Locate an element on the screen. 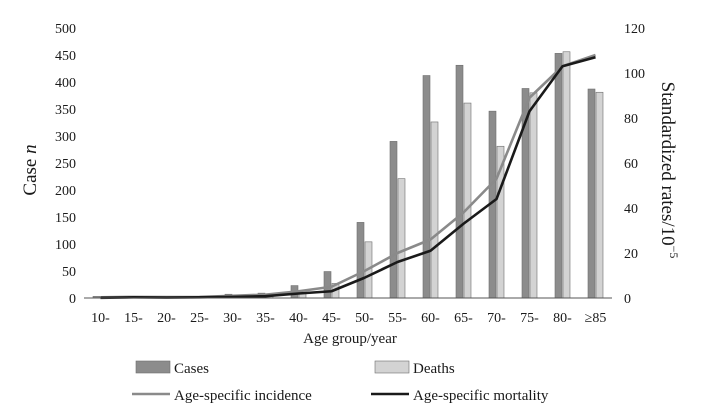 This screenshot has width=710, height=417. y-left-tick-label: 0 is located at coordinates (72, 299).